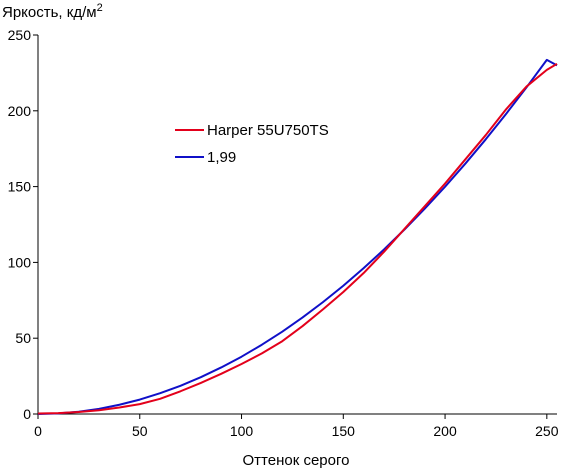 This screenshot has width=561, height=469. Describe the element at coordinates (221, 157) in the screenshot. I see `legend-label-1: 1,99` at that location.